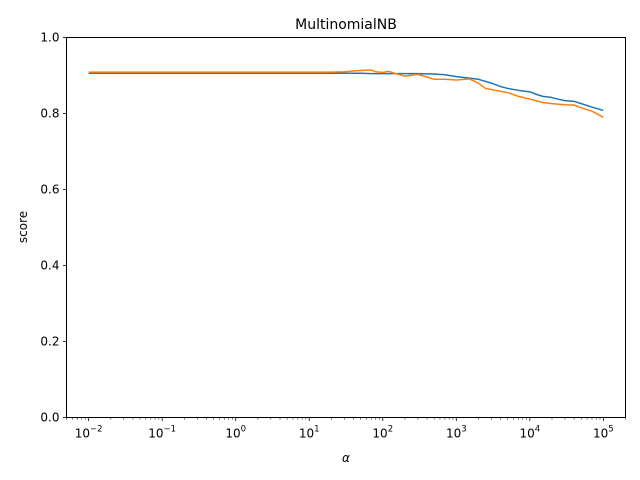 The height and width of the screenshot is (480, 640). I want to click on x-tick-label: 10¹, so click(309, 433).